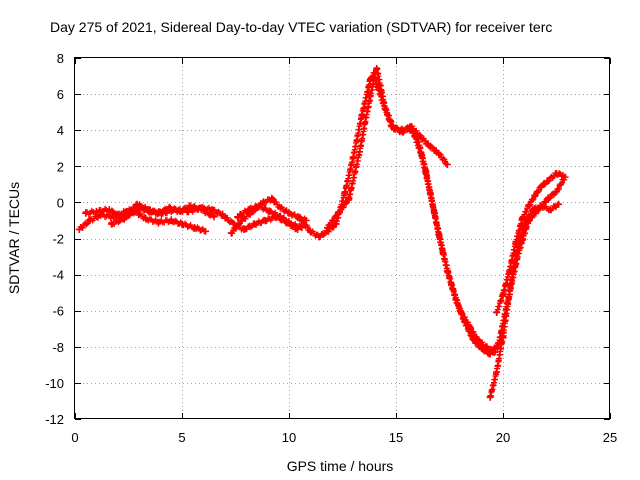 The image size is (640, 480). I want to click on y-tick-label: -4, so click(58, 275).